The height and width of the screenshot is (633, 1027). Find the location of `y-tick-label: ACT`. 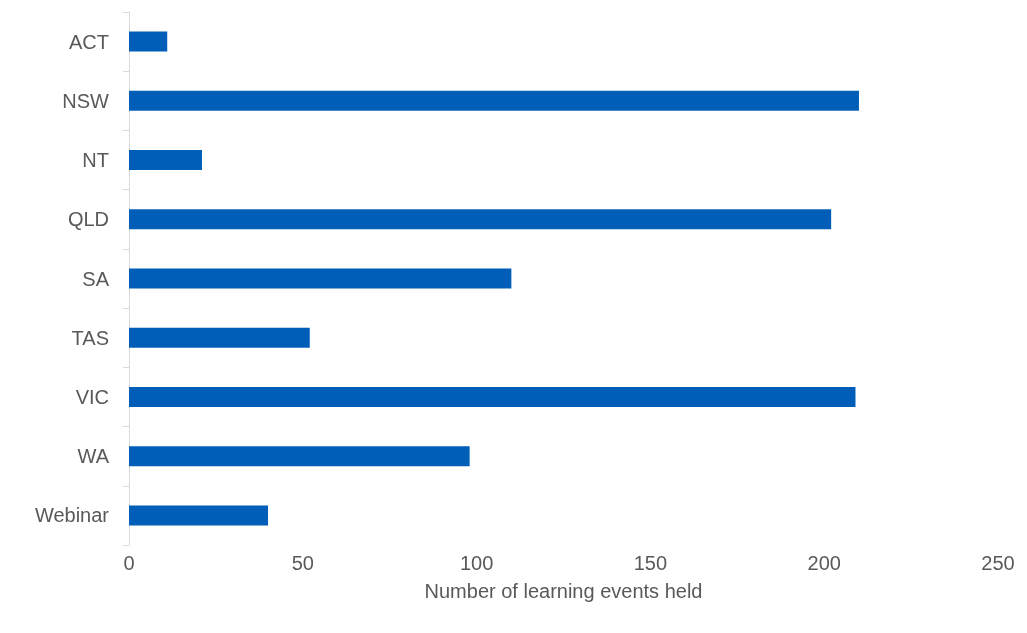

y-tick-label: ACT is located at coordinates (89, 41).